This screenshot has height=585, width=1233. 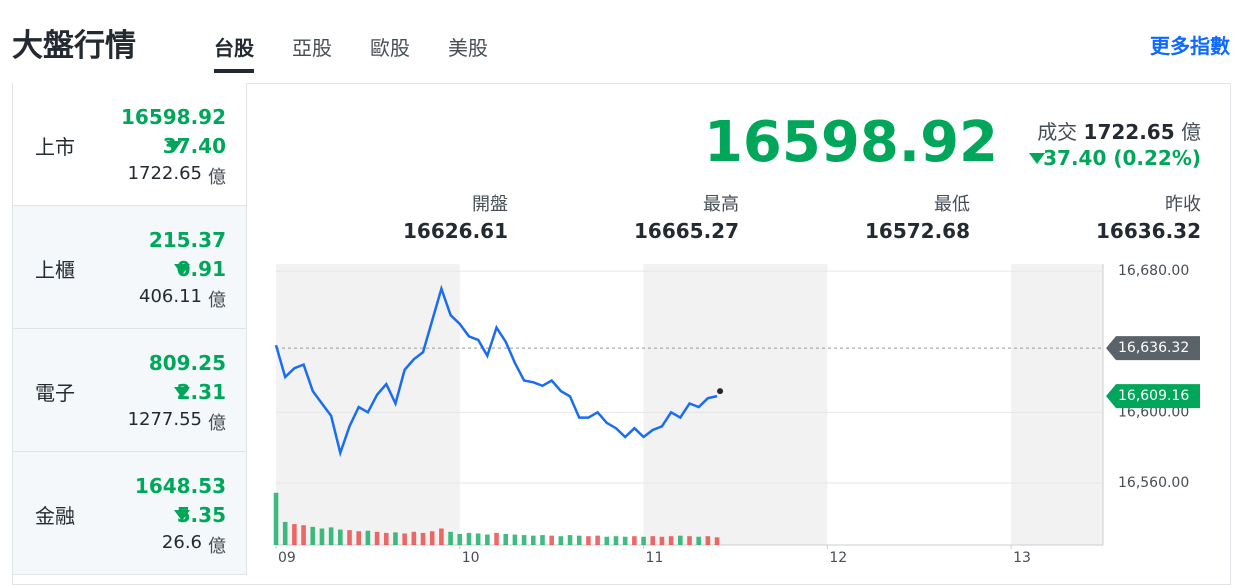 I want to click on index-row: 上櫃 215.37 0.91 406.11 億, so click(x=130, y=267).